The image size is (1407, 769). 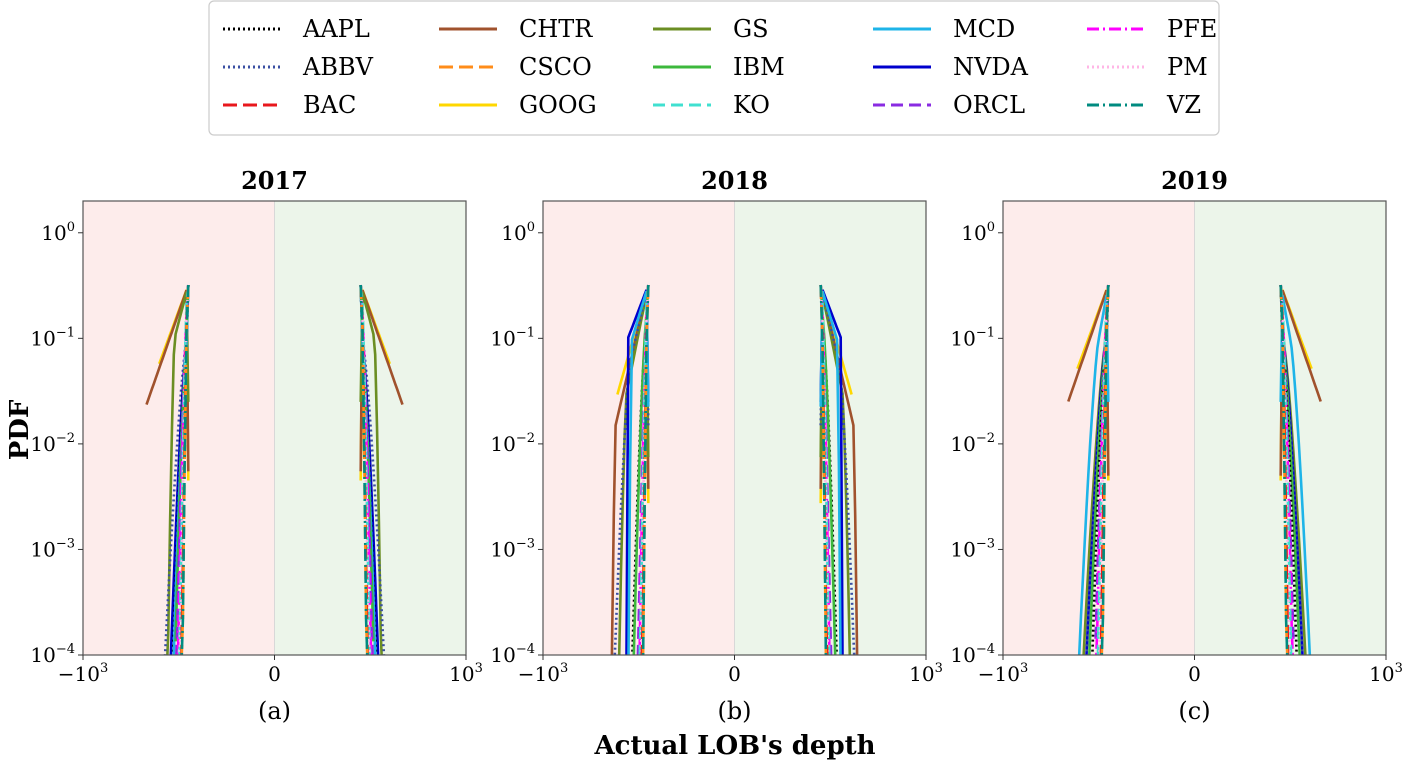 What do you see at coordinates (1194, 180) in the screenshot?
I see `panel-title: 2019` at bounding box center [1194, 180].